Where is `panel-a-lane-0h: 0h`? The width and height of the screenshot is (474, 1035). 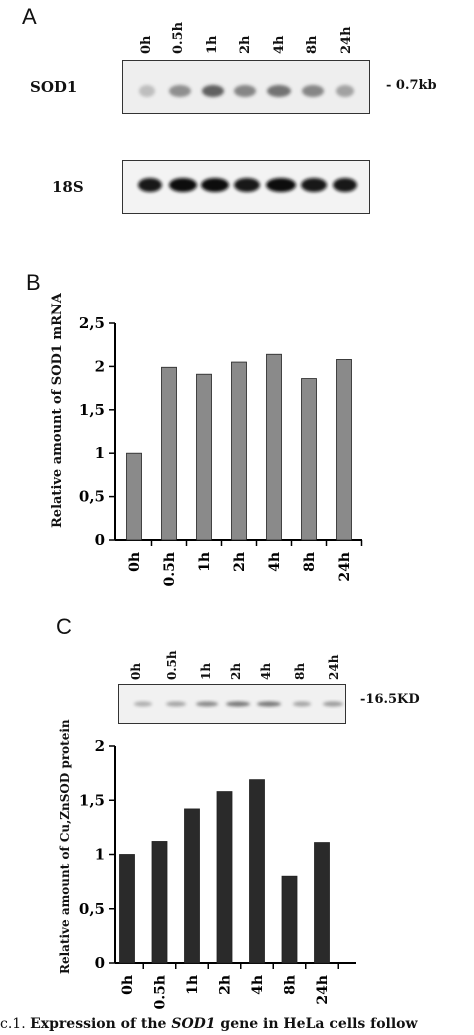 panel-a-lane-0h: 0h is located at coordinates (146, 45).